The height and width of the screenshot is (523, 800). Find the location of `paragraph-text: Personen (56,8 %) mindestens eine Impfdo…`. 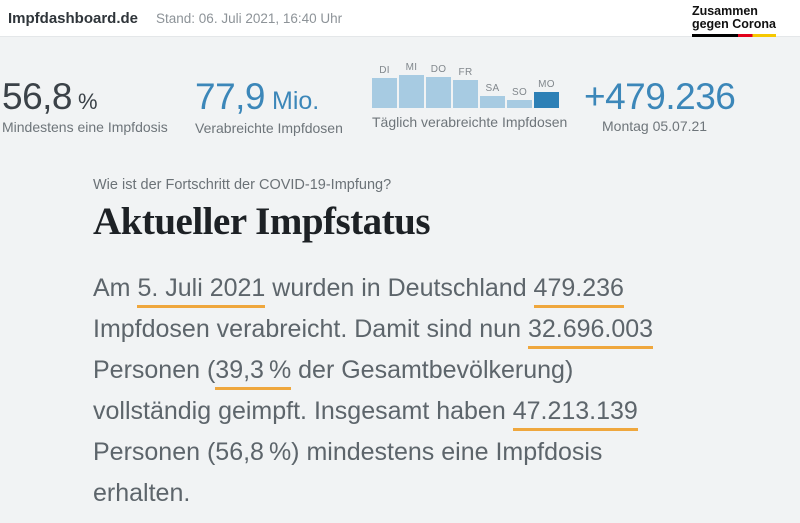

paragraph-text: Personen (56,8 %) mindestens eine Impfdo… is located at coordinates (348, 452).